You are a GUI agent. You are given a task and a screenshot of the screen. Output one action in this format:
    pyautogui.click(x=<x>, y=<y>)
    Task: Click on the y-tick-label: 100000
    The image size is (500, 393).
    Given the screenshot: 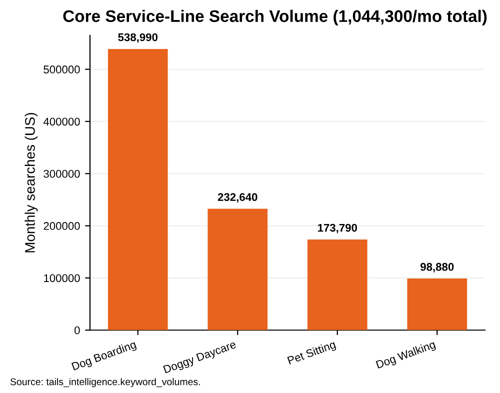 What is the action you would take?
    pyautogui.click(x=62, y=278)
    